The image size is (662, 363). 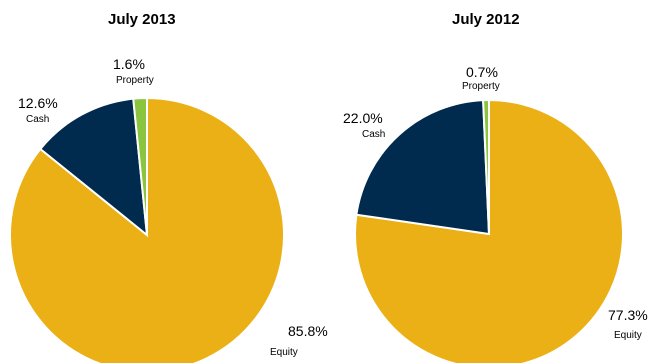 What do you see at coordinates (363, 118) in the screenshot?
I see `slice-value-label-cash: 22.0%` at bounding box center [363, 118].